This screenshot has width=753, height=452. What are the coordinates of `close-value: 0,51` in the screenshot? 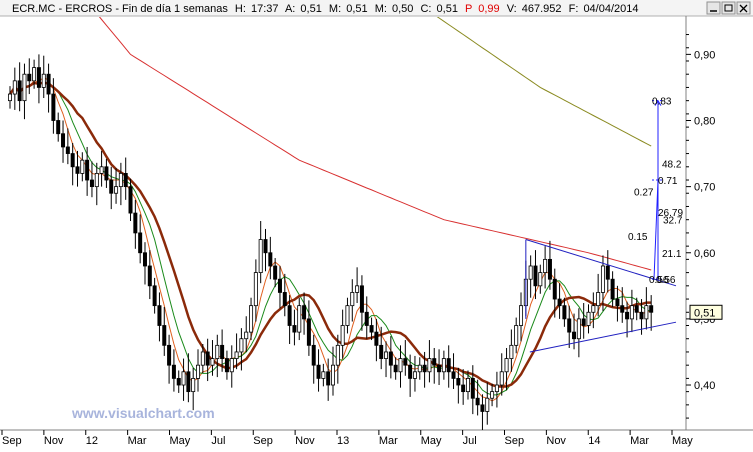 It's located at (447, 9).